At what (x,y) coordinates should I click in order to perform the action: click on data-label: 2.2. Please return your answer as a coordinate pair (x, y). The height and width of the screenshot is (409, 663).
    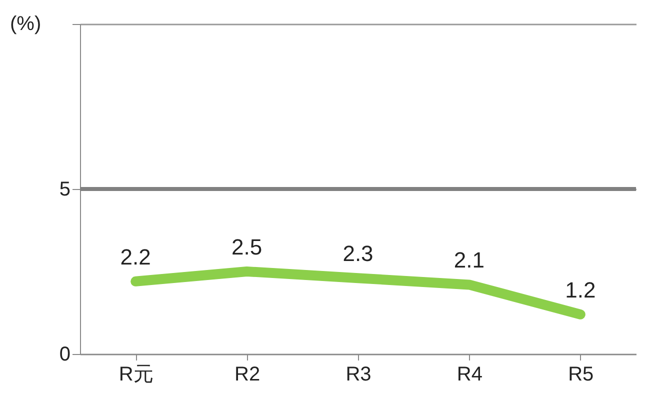
    Looking at the image, I should click on (135, 257).